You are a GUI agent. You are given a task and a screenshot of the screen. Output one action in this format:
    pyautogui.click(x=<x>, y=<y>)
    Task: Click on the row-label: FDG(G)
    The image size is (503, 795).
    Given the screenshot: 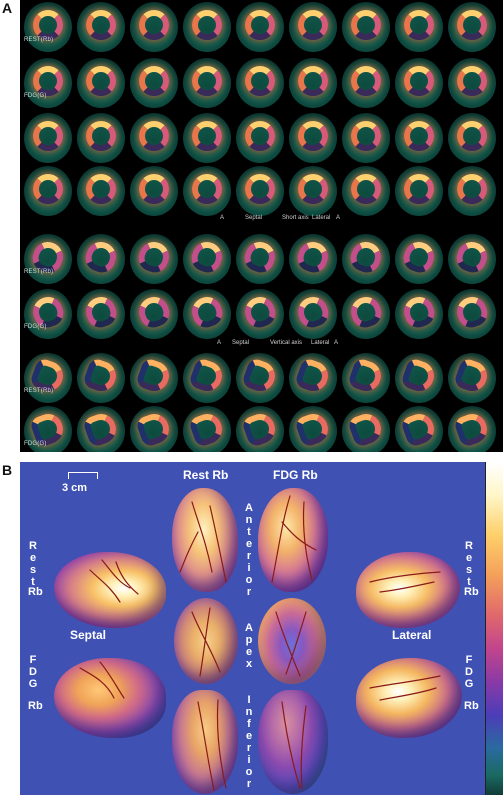 What is the action you would take?
    pyautogui.click(x=35, y=444)
    